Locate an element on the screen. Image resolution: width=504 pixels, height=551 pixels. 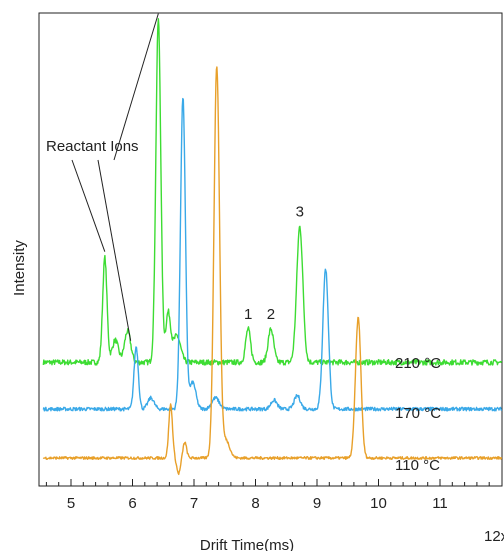
x-tick-label: 7 is located at coordinates (194, 503).